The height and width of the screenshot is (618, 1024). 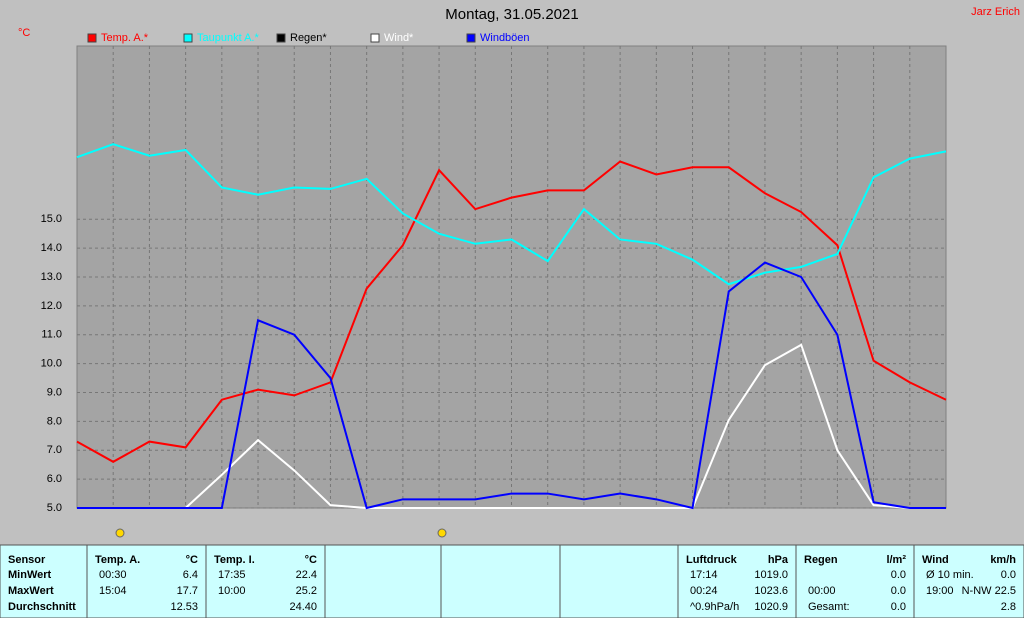 What do you see at coordinates (306, 591) in the screenshot?
I see `cell-value: 25.2` at bounding box center [306, 591].